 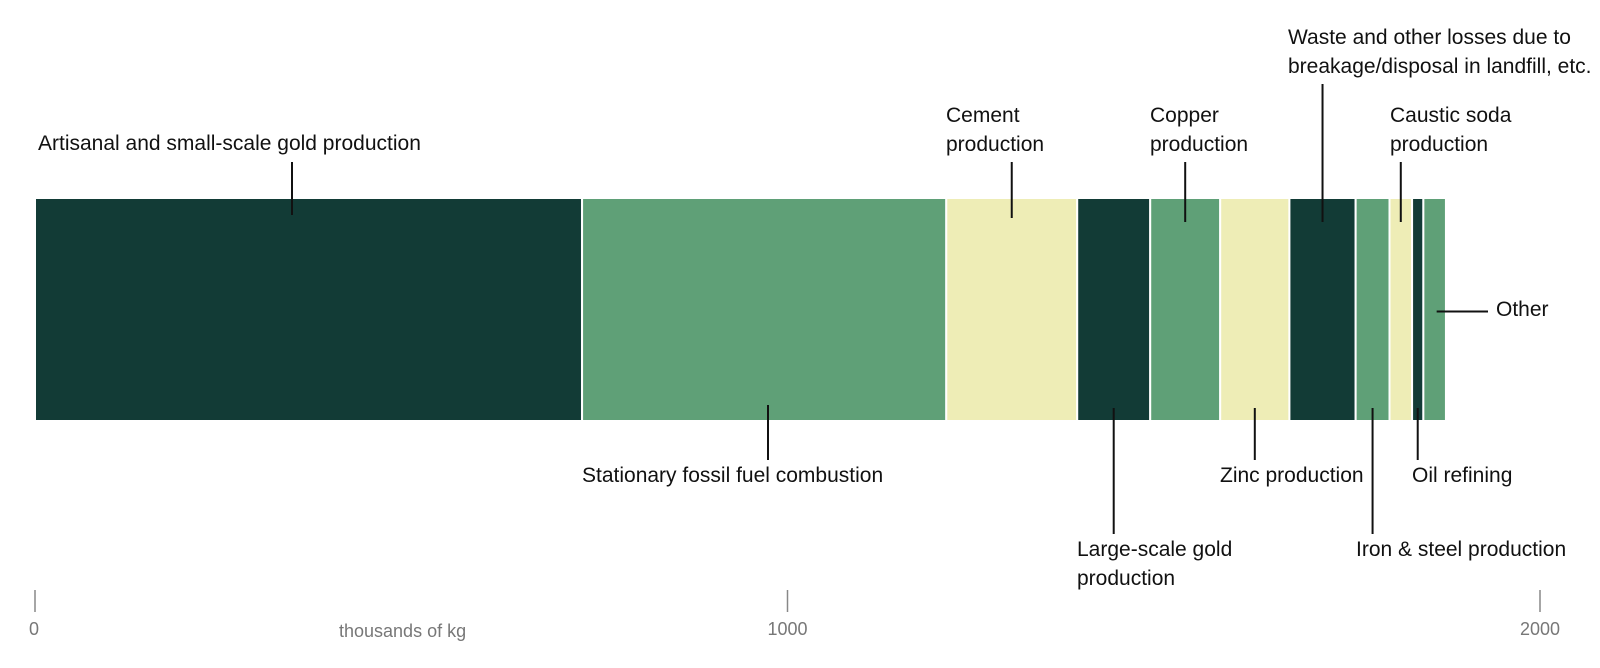 What do you see at coordinates (1372, 309) in the screenshot?
I see `bar-segment-iron-steel-production` at bounding box center [1372, 309].